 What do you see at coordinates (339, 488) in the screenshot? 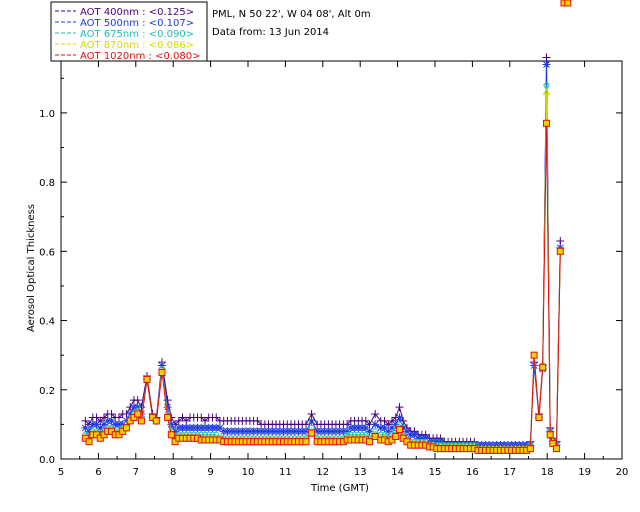
I see `x-axis-label: Time (GMT)` at bounding box center [339, 488].